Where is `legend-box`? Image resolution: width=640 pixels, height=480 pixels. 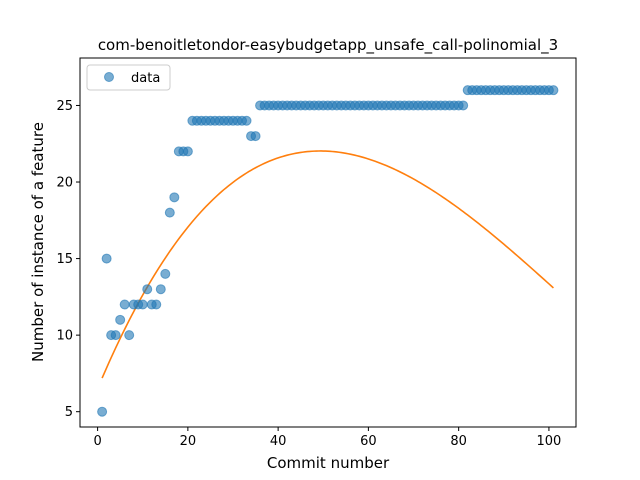
legend-box is located at coordinates (128, 77).